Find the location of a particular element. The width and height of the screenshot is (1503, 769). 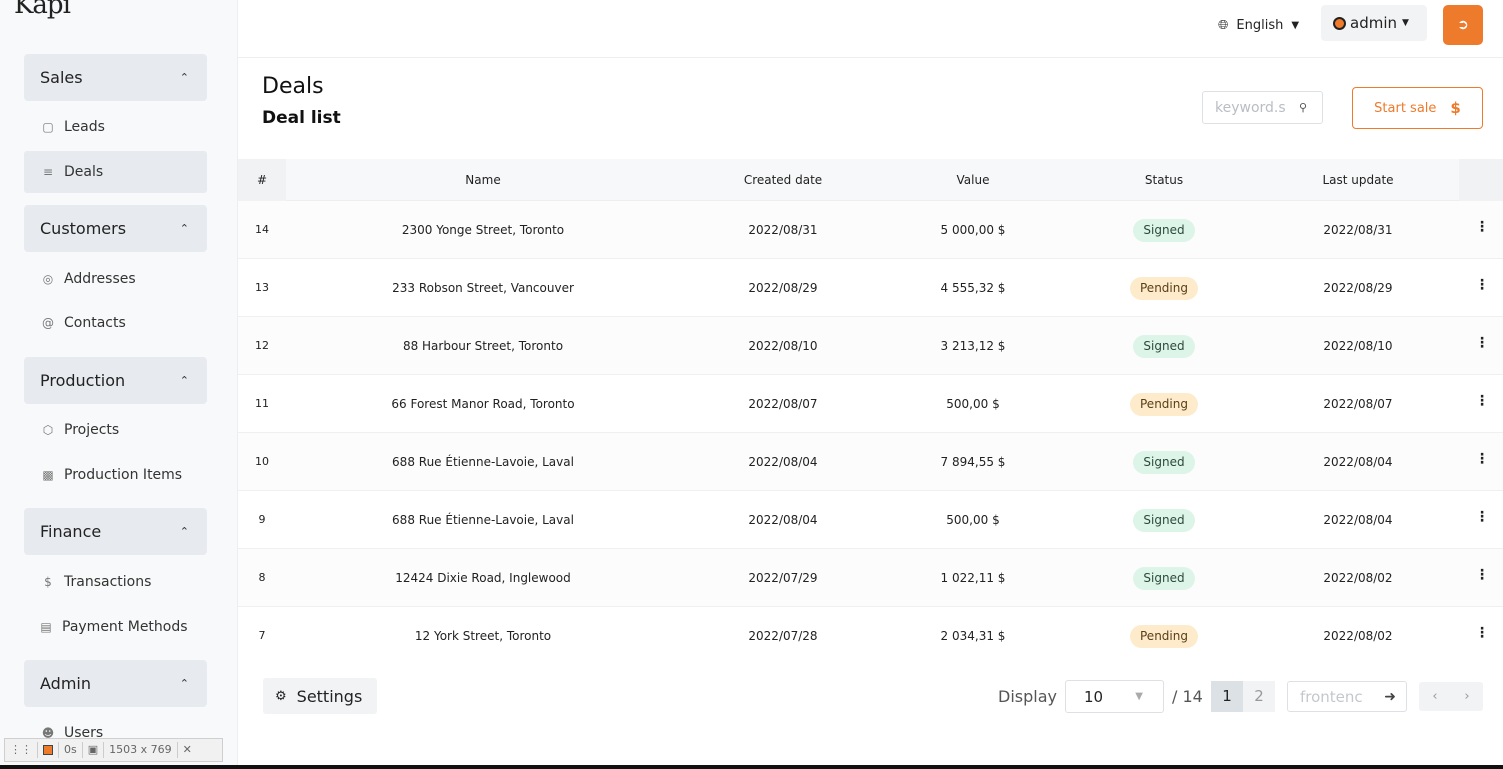

status-badge: Pending is located at coordinates (1164, 404).